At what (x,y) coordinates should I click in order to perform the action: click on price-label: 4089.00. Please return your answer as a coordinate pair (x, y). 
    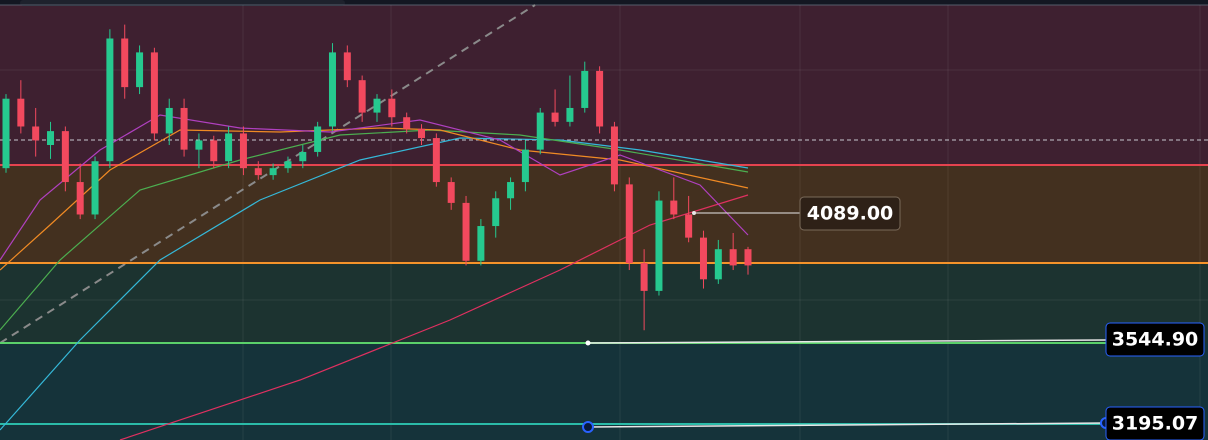
    Looking at the image, I should click on (850, 214).